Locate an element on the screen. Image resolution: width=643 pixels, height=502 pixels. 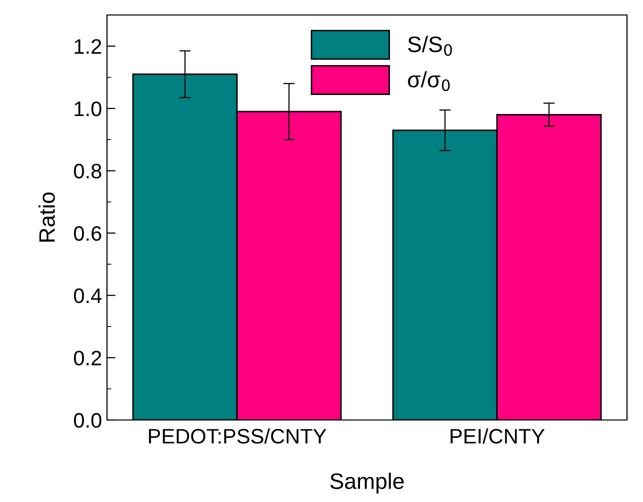
x-axis-title: Sample is located at coordinates (367, 483).